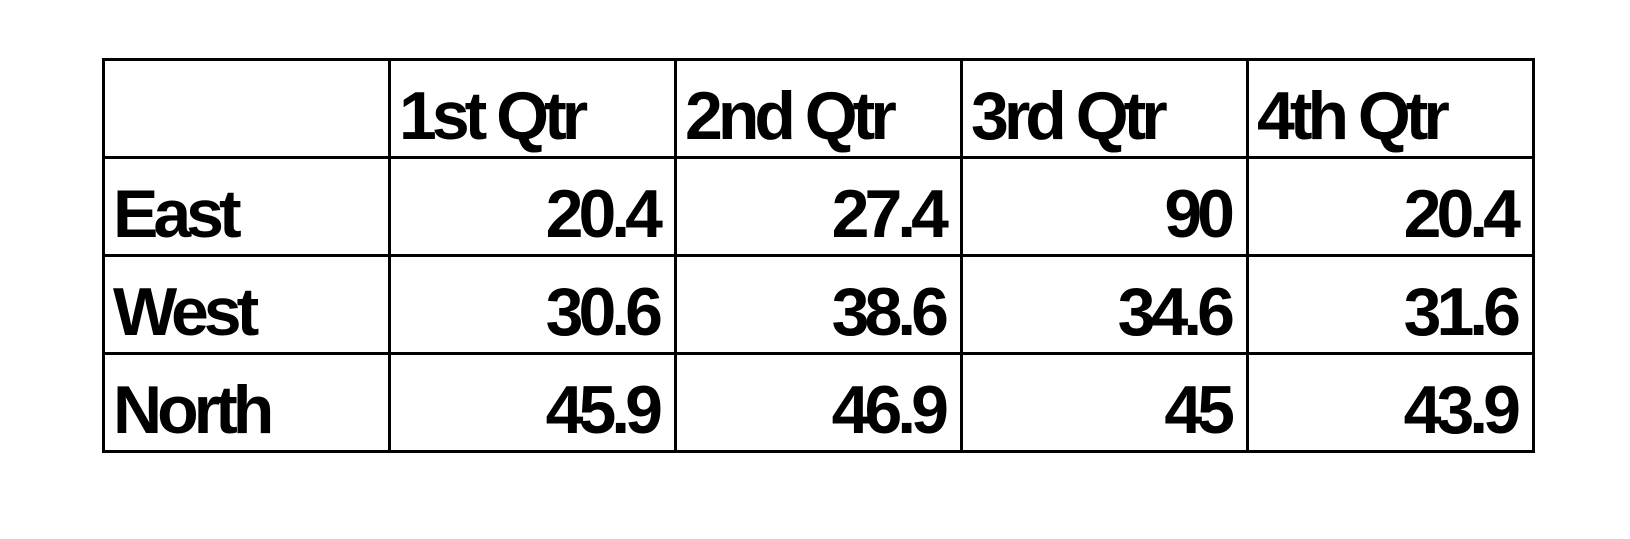  I want to click on row-label-north: North, so click(246, 402).